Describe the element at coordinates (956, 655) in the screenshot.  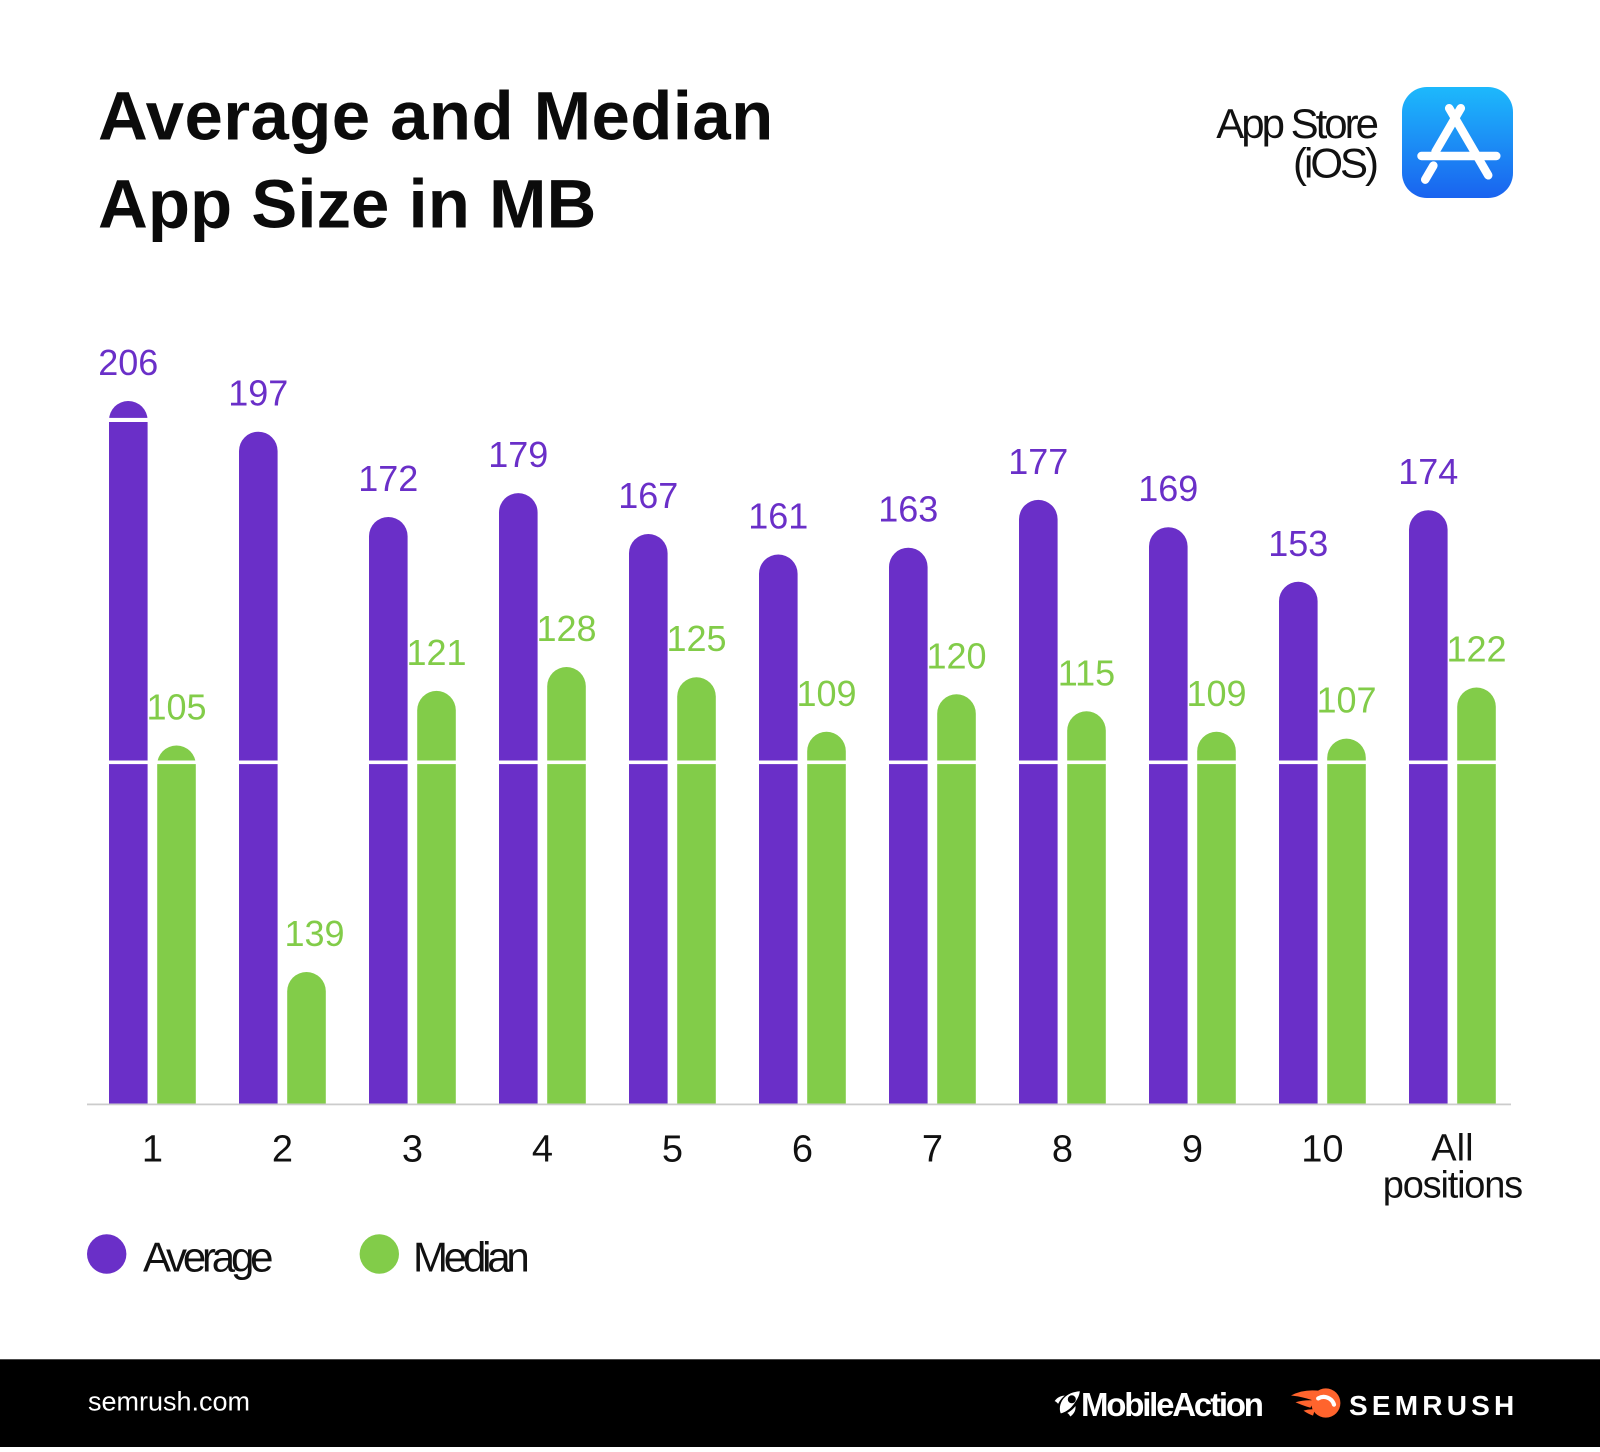
I see `svg-text: 120` at that location.